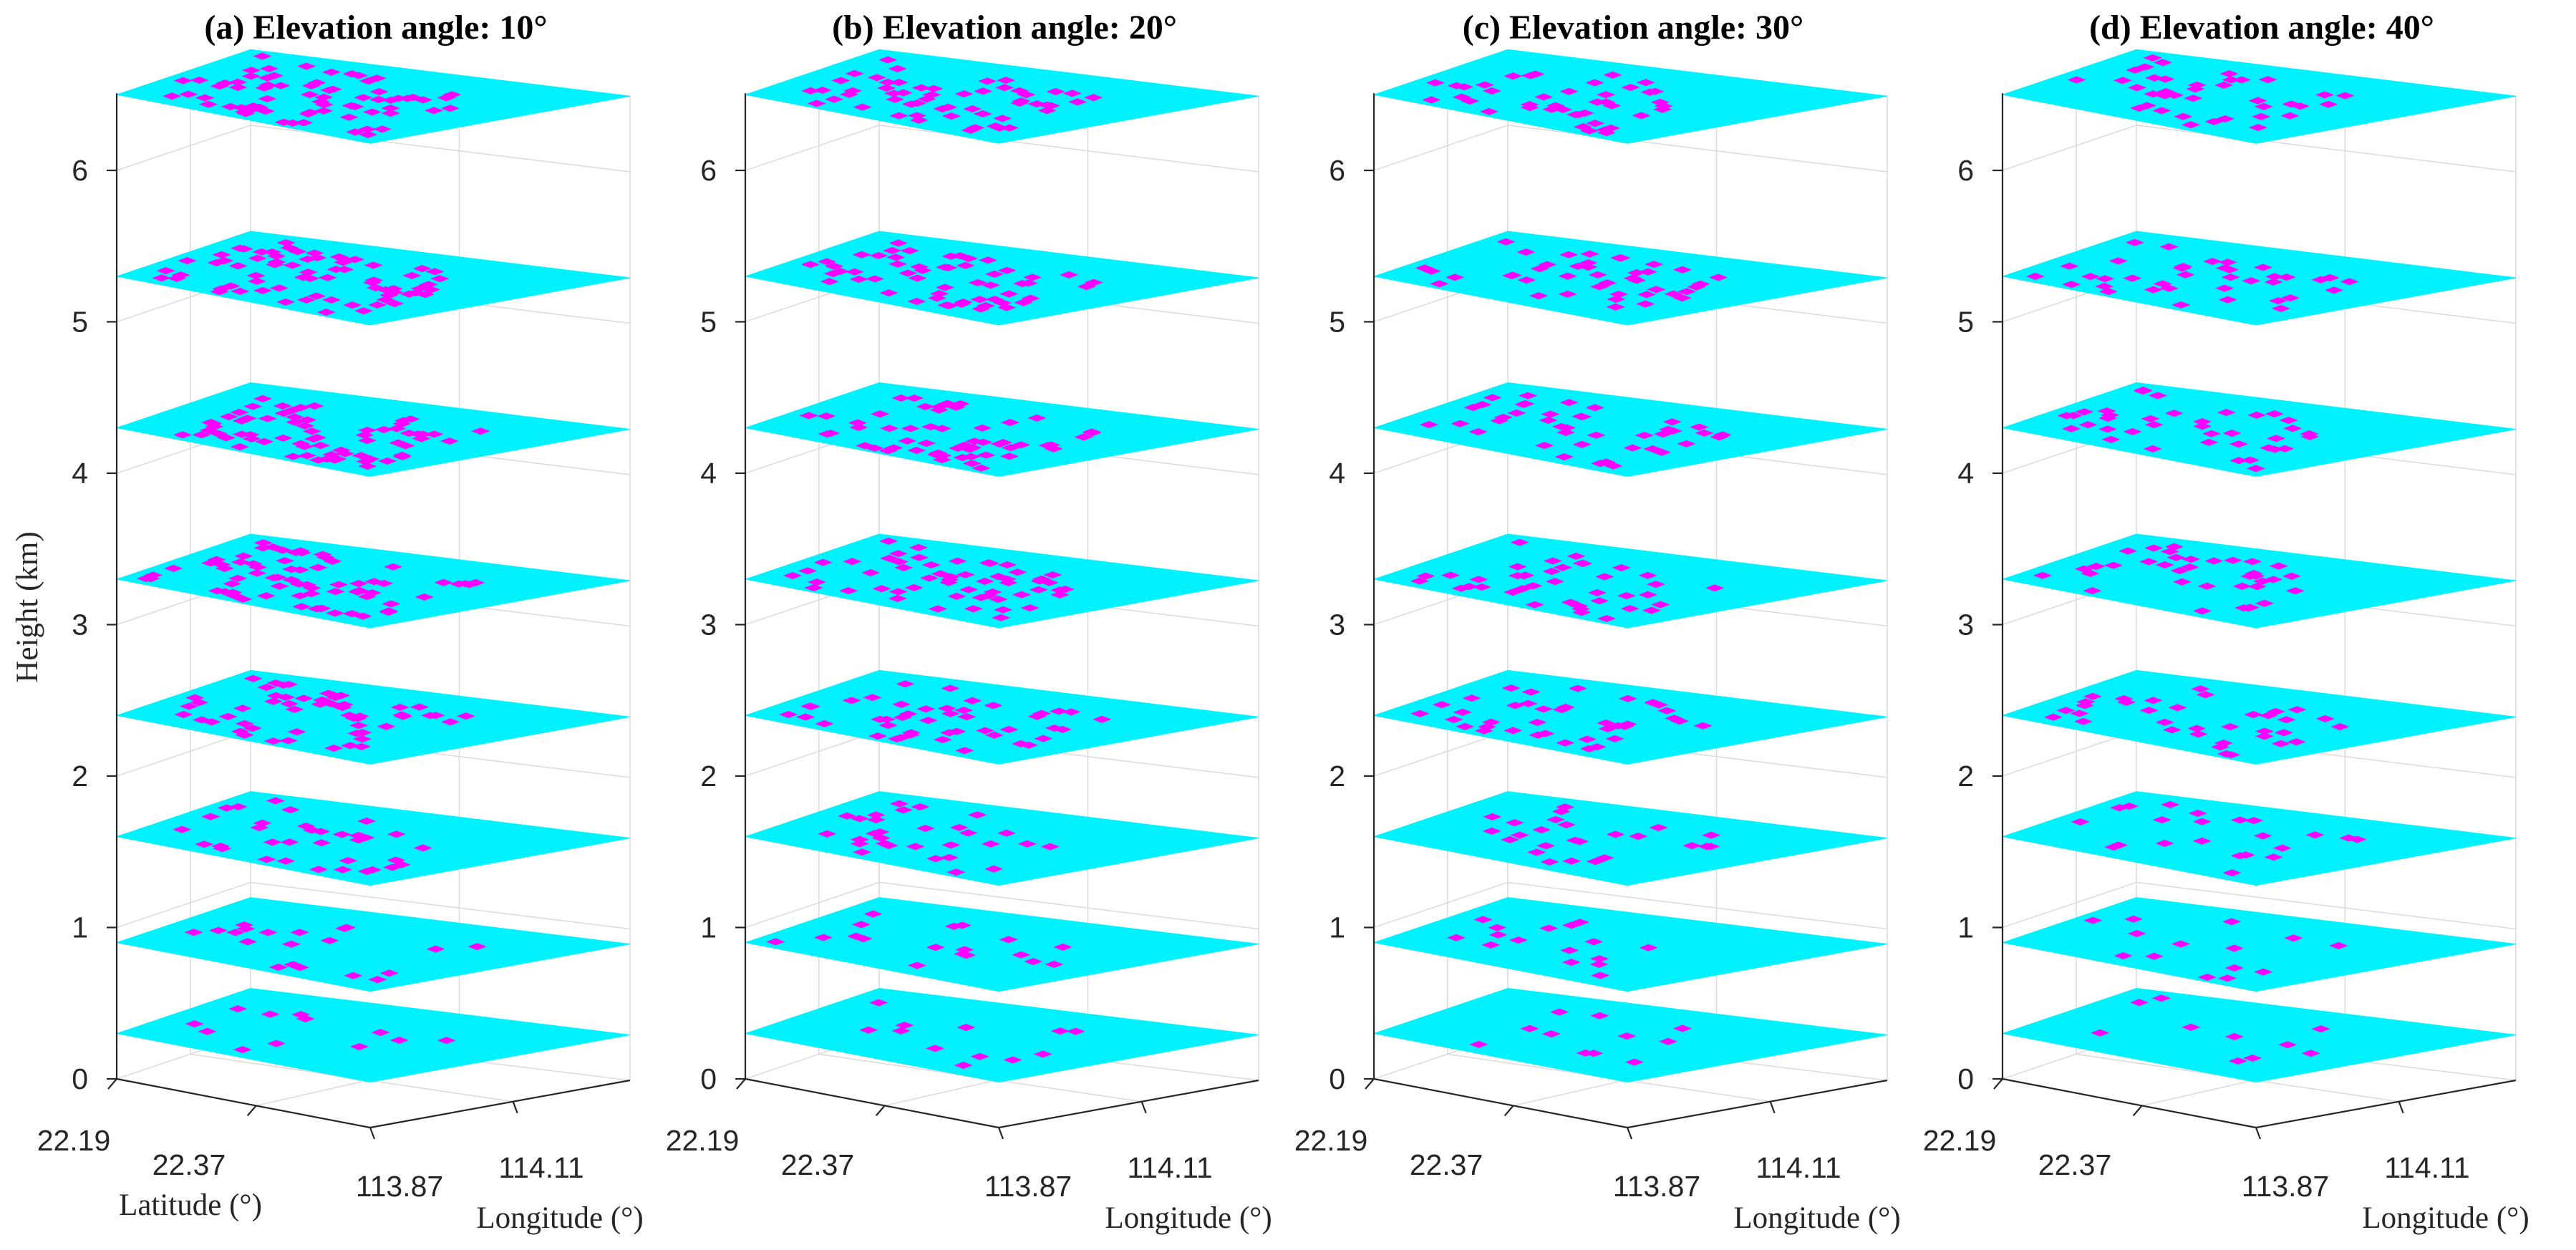 This screenshot has height=1250, width=2576. Describe the element at coordinates (189, 1164) in the screenshot. I see `panel-a-lat-tick: 22.37` at that location.